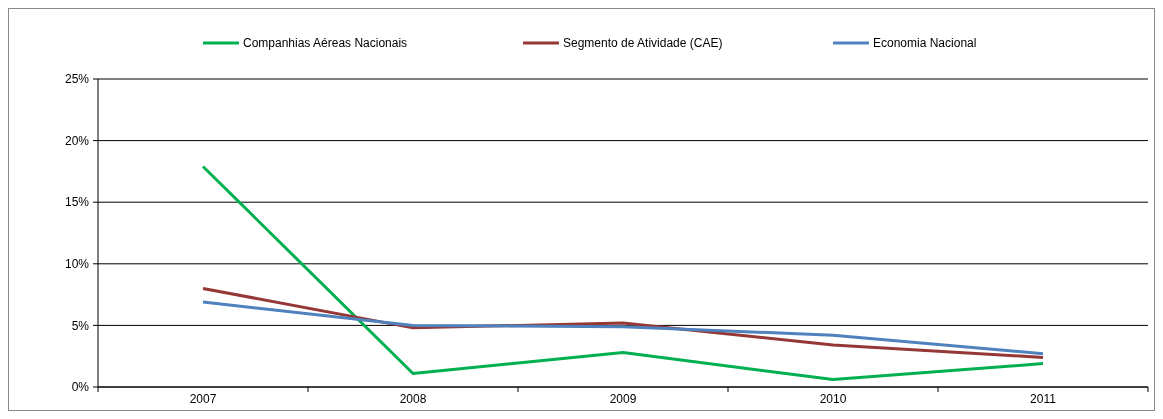 Image resolution: width=1163 pixels, height=419 pixels. I want to click on line-series, so click(623, 328).